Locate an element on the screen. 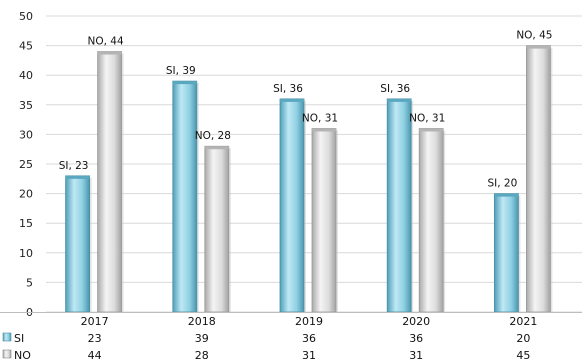 This screenshot has width=587, height=364. bar-no-2019 is located at coordinates (324, 220).